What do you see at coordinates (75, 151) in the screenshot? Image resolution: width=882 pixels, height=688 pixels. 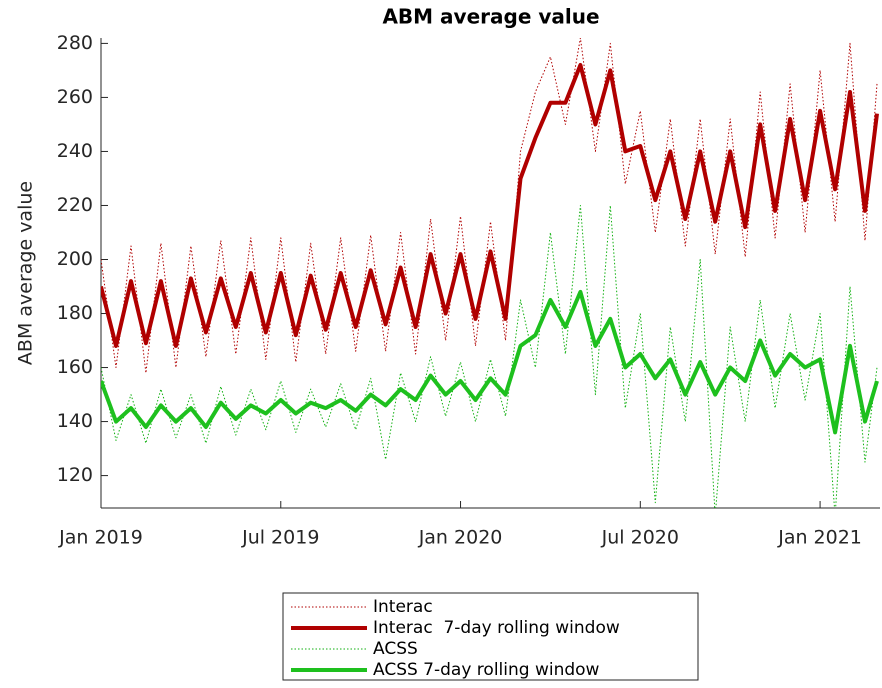 I see `y-tick-label: 240` at bounding box center [75, 151].